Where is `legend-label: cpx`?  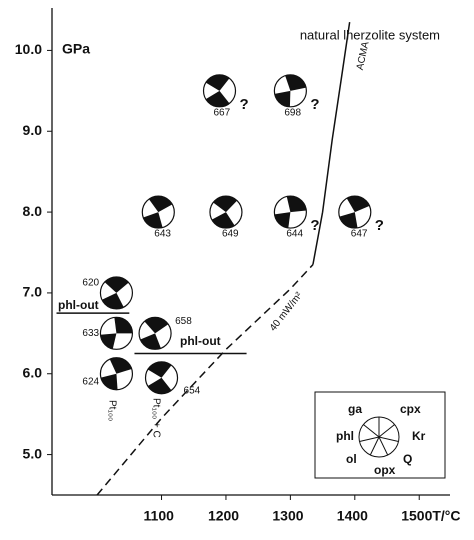
legend-label: cpx is located at coordinates (410, 409).